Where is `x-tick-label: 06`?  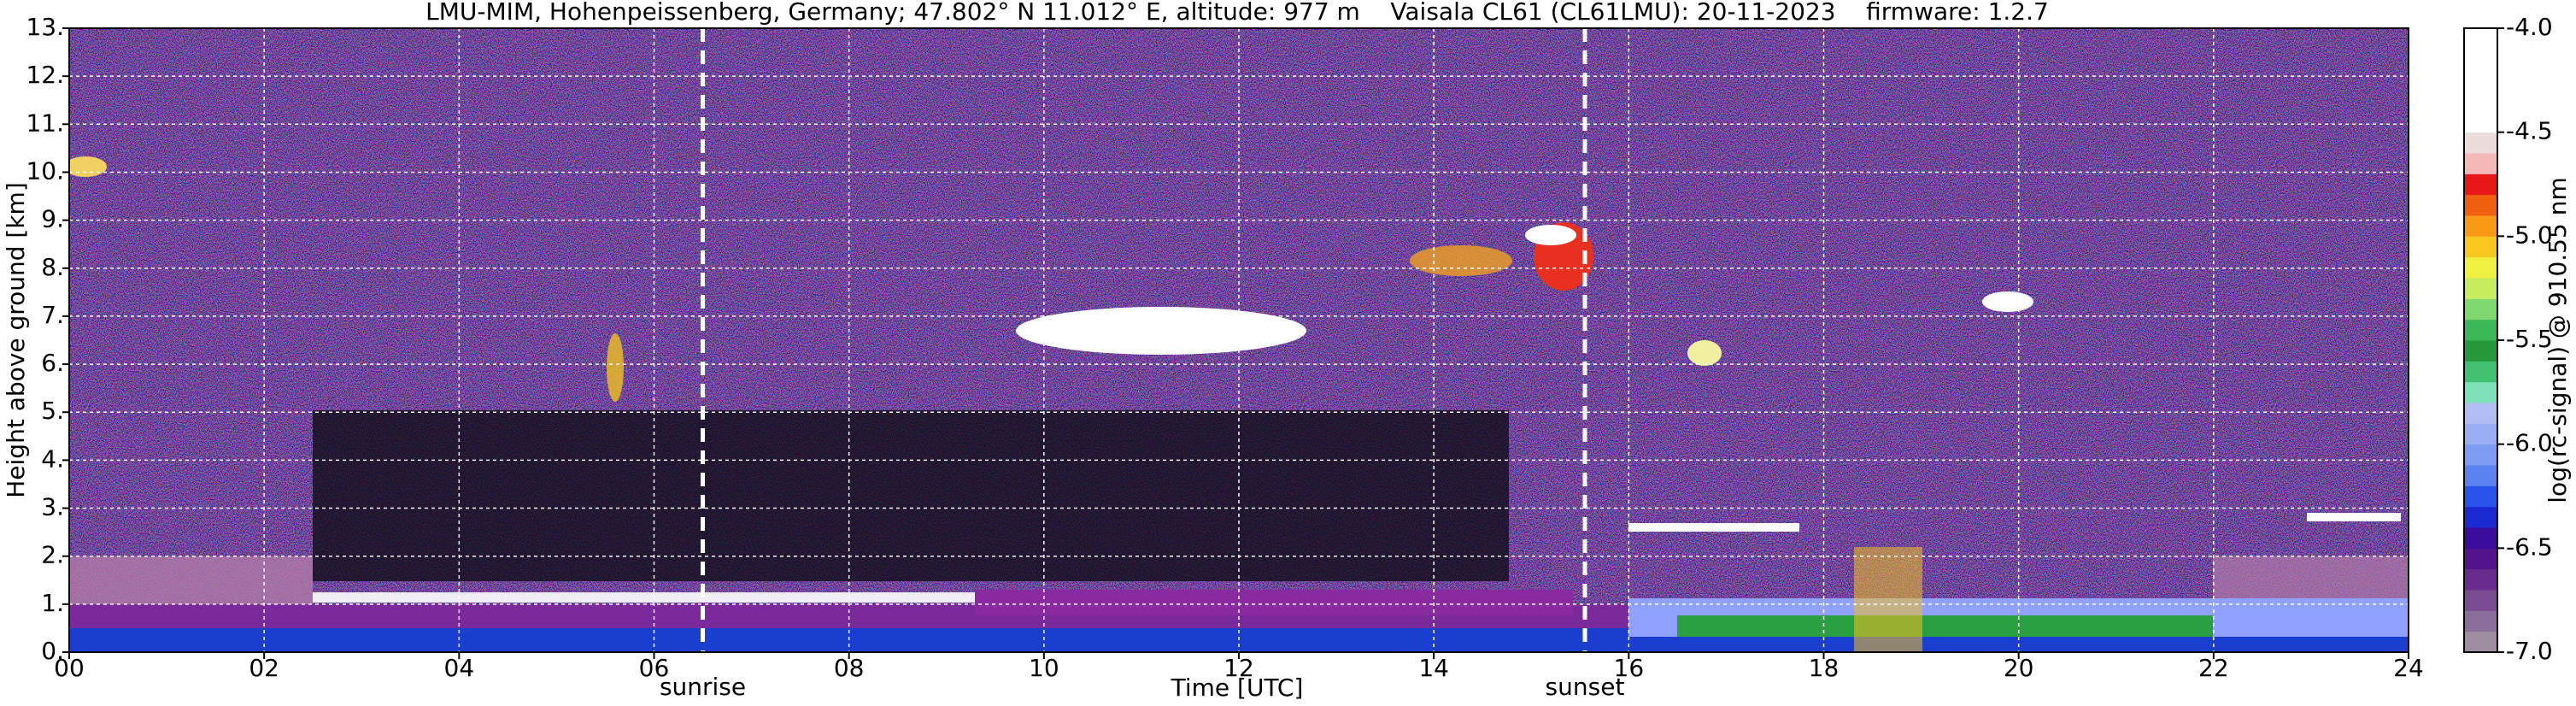 x-tick-label: 06 is located at coordinates (654, 668).